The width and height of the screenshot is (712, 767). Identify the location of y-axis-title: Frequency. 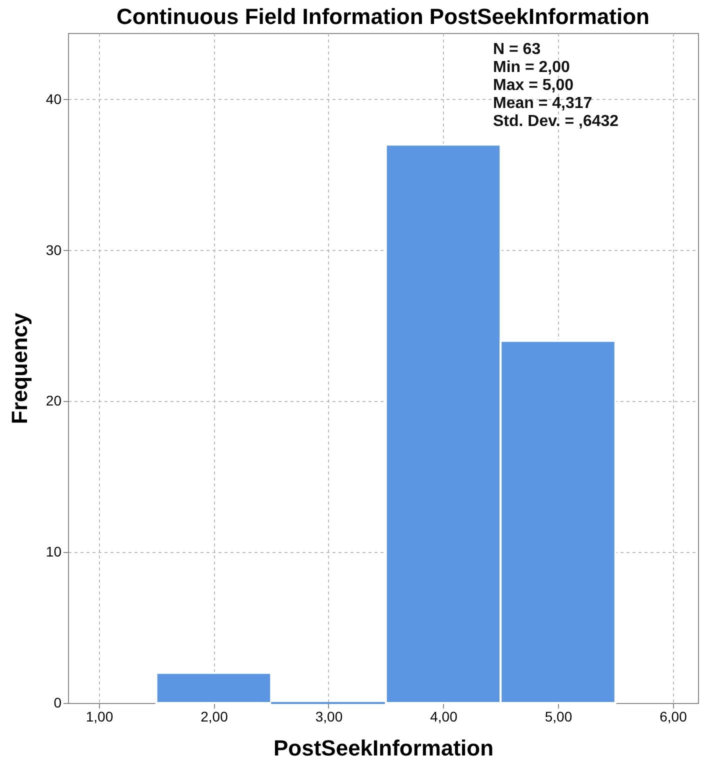
(19, 368).